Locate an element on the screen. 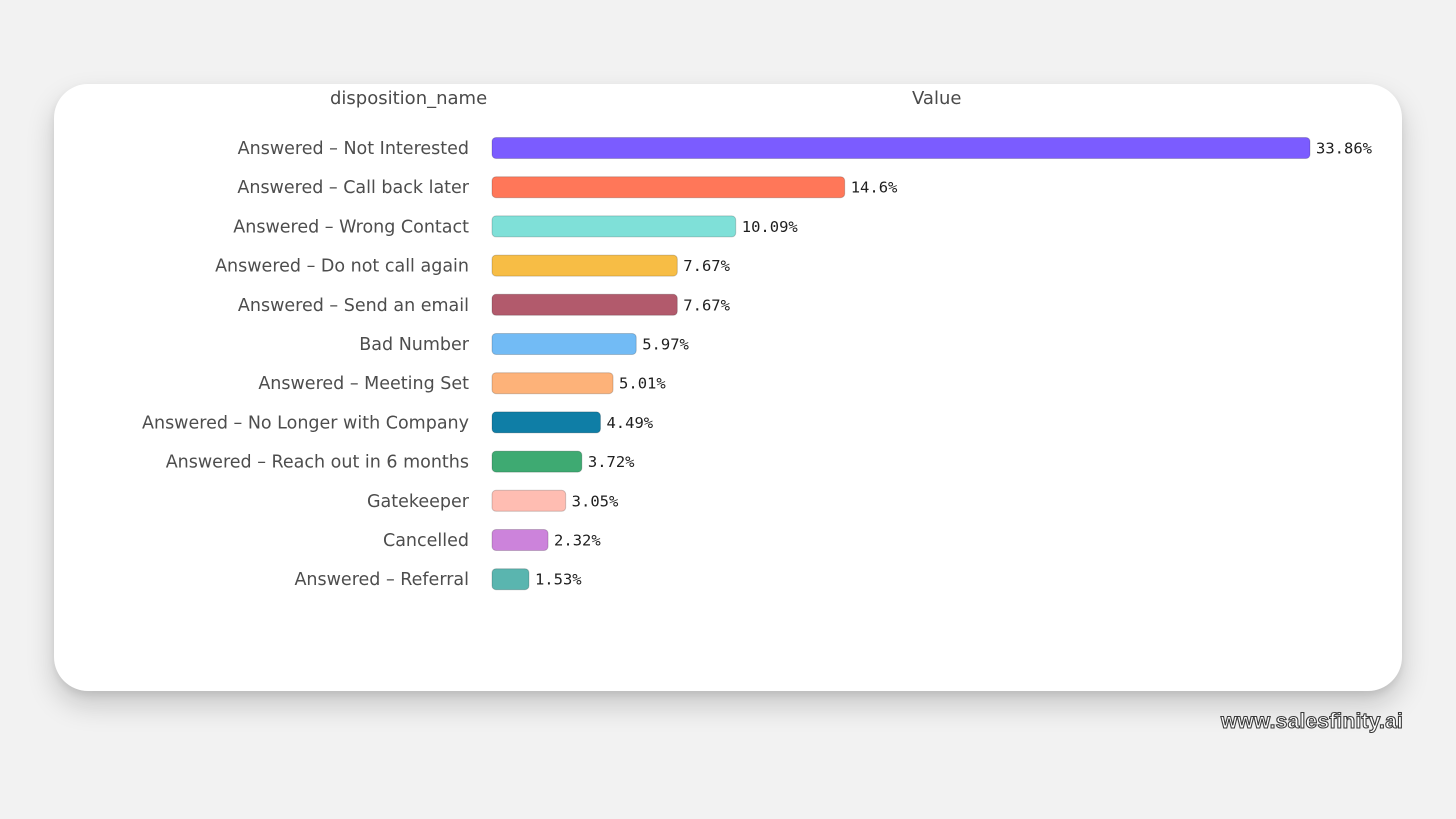 This screenshot has width=1456, height=819. category-label: Answered – Wrong Contact is located at coordinates (351, 227).